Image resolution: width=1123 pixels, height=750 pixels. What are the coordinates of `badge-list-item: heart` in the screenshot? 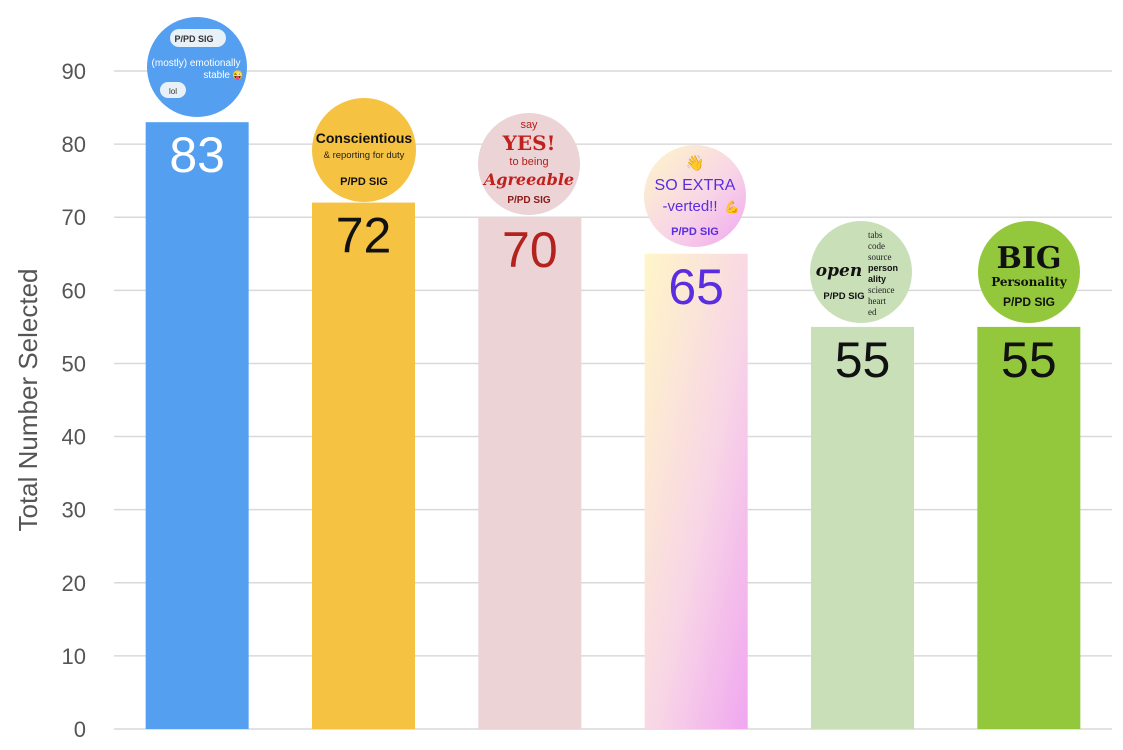 It's located at (877, 301).